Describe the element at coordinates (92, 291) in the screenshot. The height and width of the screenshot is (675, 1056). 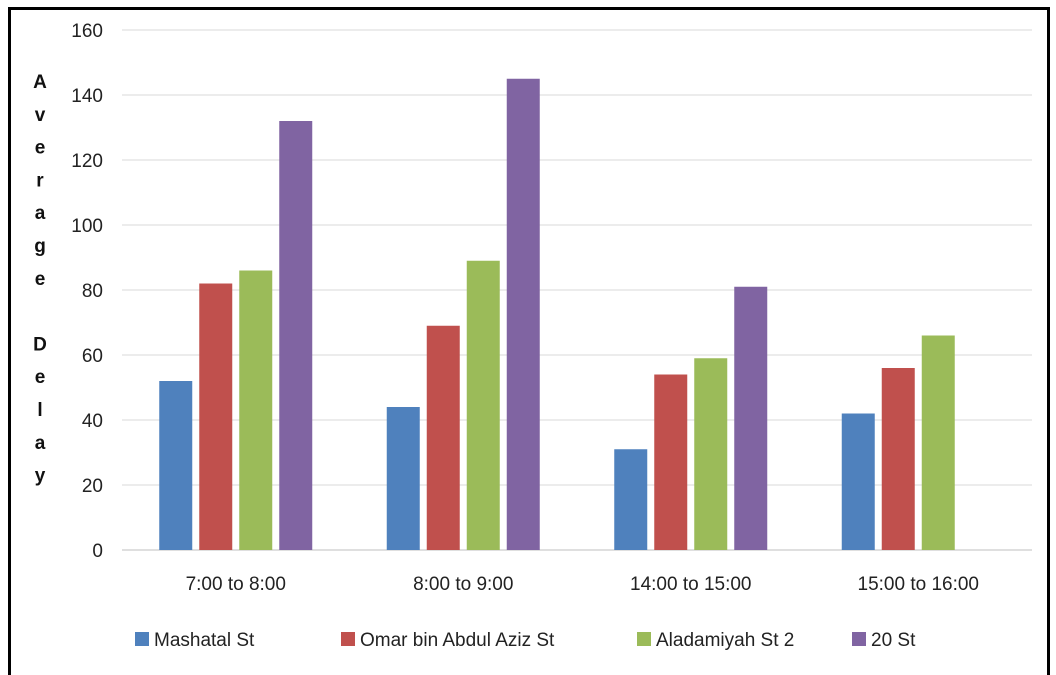
I see `y-tick-label: 80` at that location.